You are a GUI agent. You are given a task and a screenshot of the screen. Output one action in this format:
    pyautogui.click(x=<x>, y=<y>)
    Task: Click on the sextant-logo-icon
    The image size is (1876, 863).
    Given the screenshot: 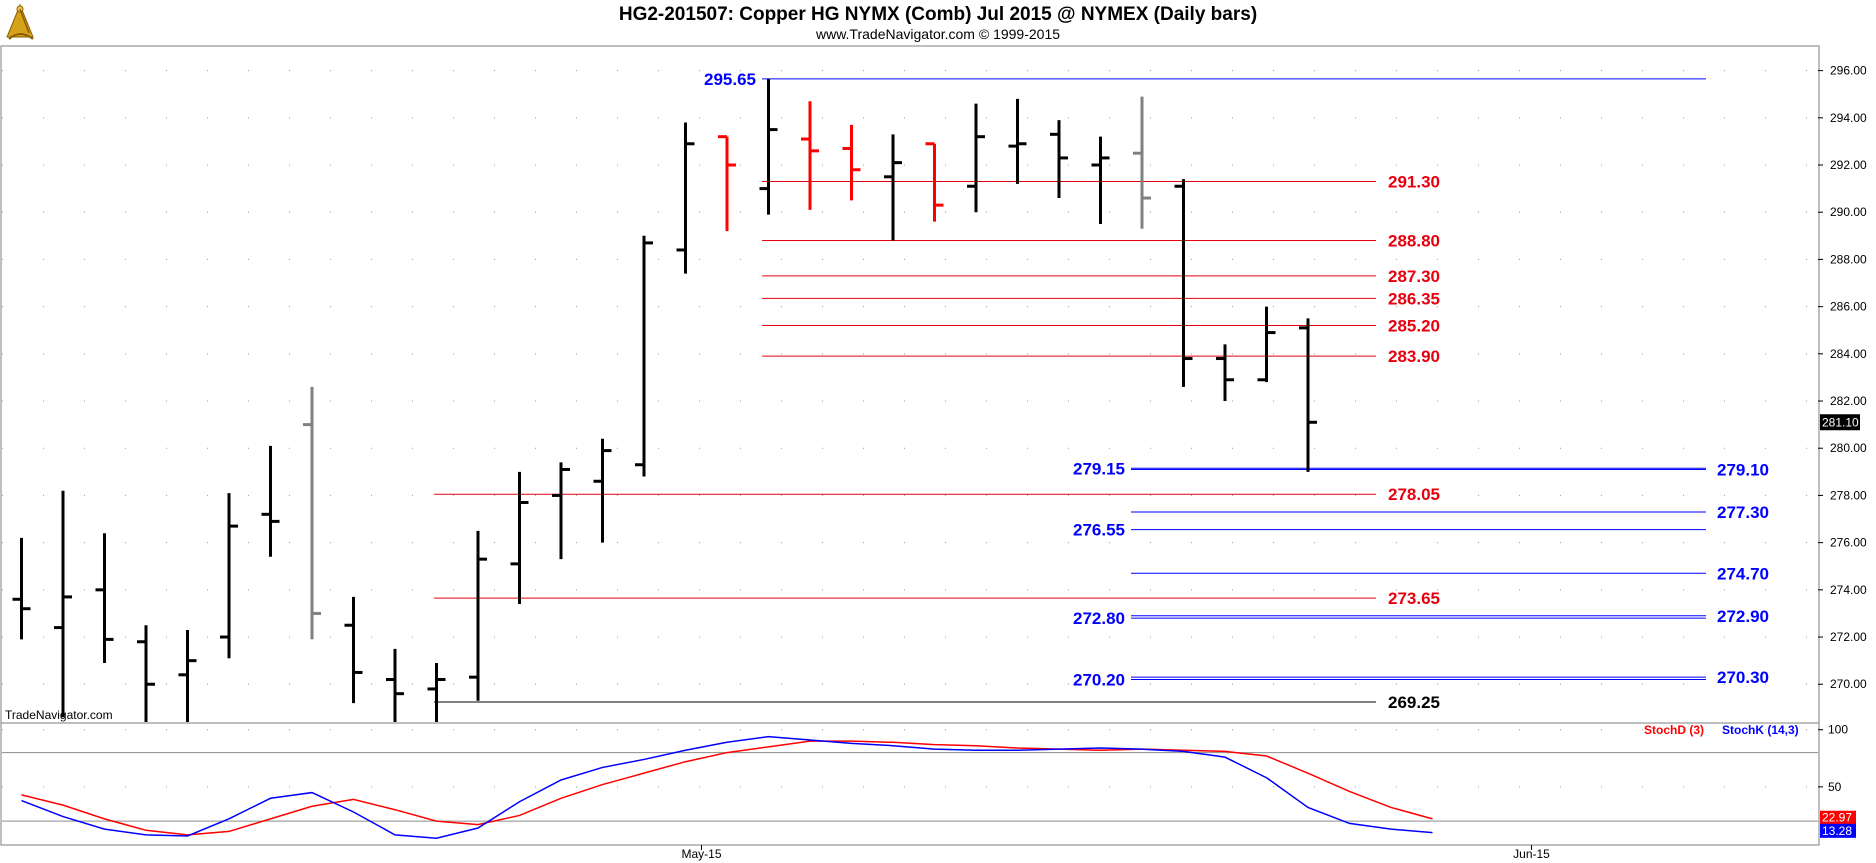 What is the action you would take?
    pyautogui.click(x=20, y=21)
    